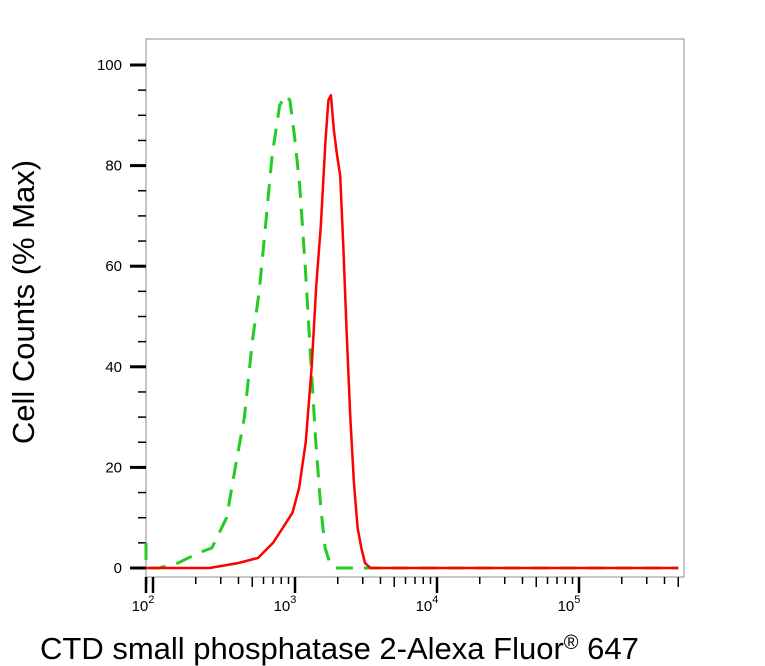  What do you see at coordinates (23, 302) in the screenshot?
I see `y-axis-title: Cell Counts (% Max)` at bounding box center [23, 302].